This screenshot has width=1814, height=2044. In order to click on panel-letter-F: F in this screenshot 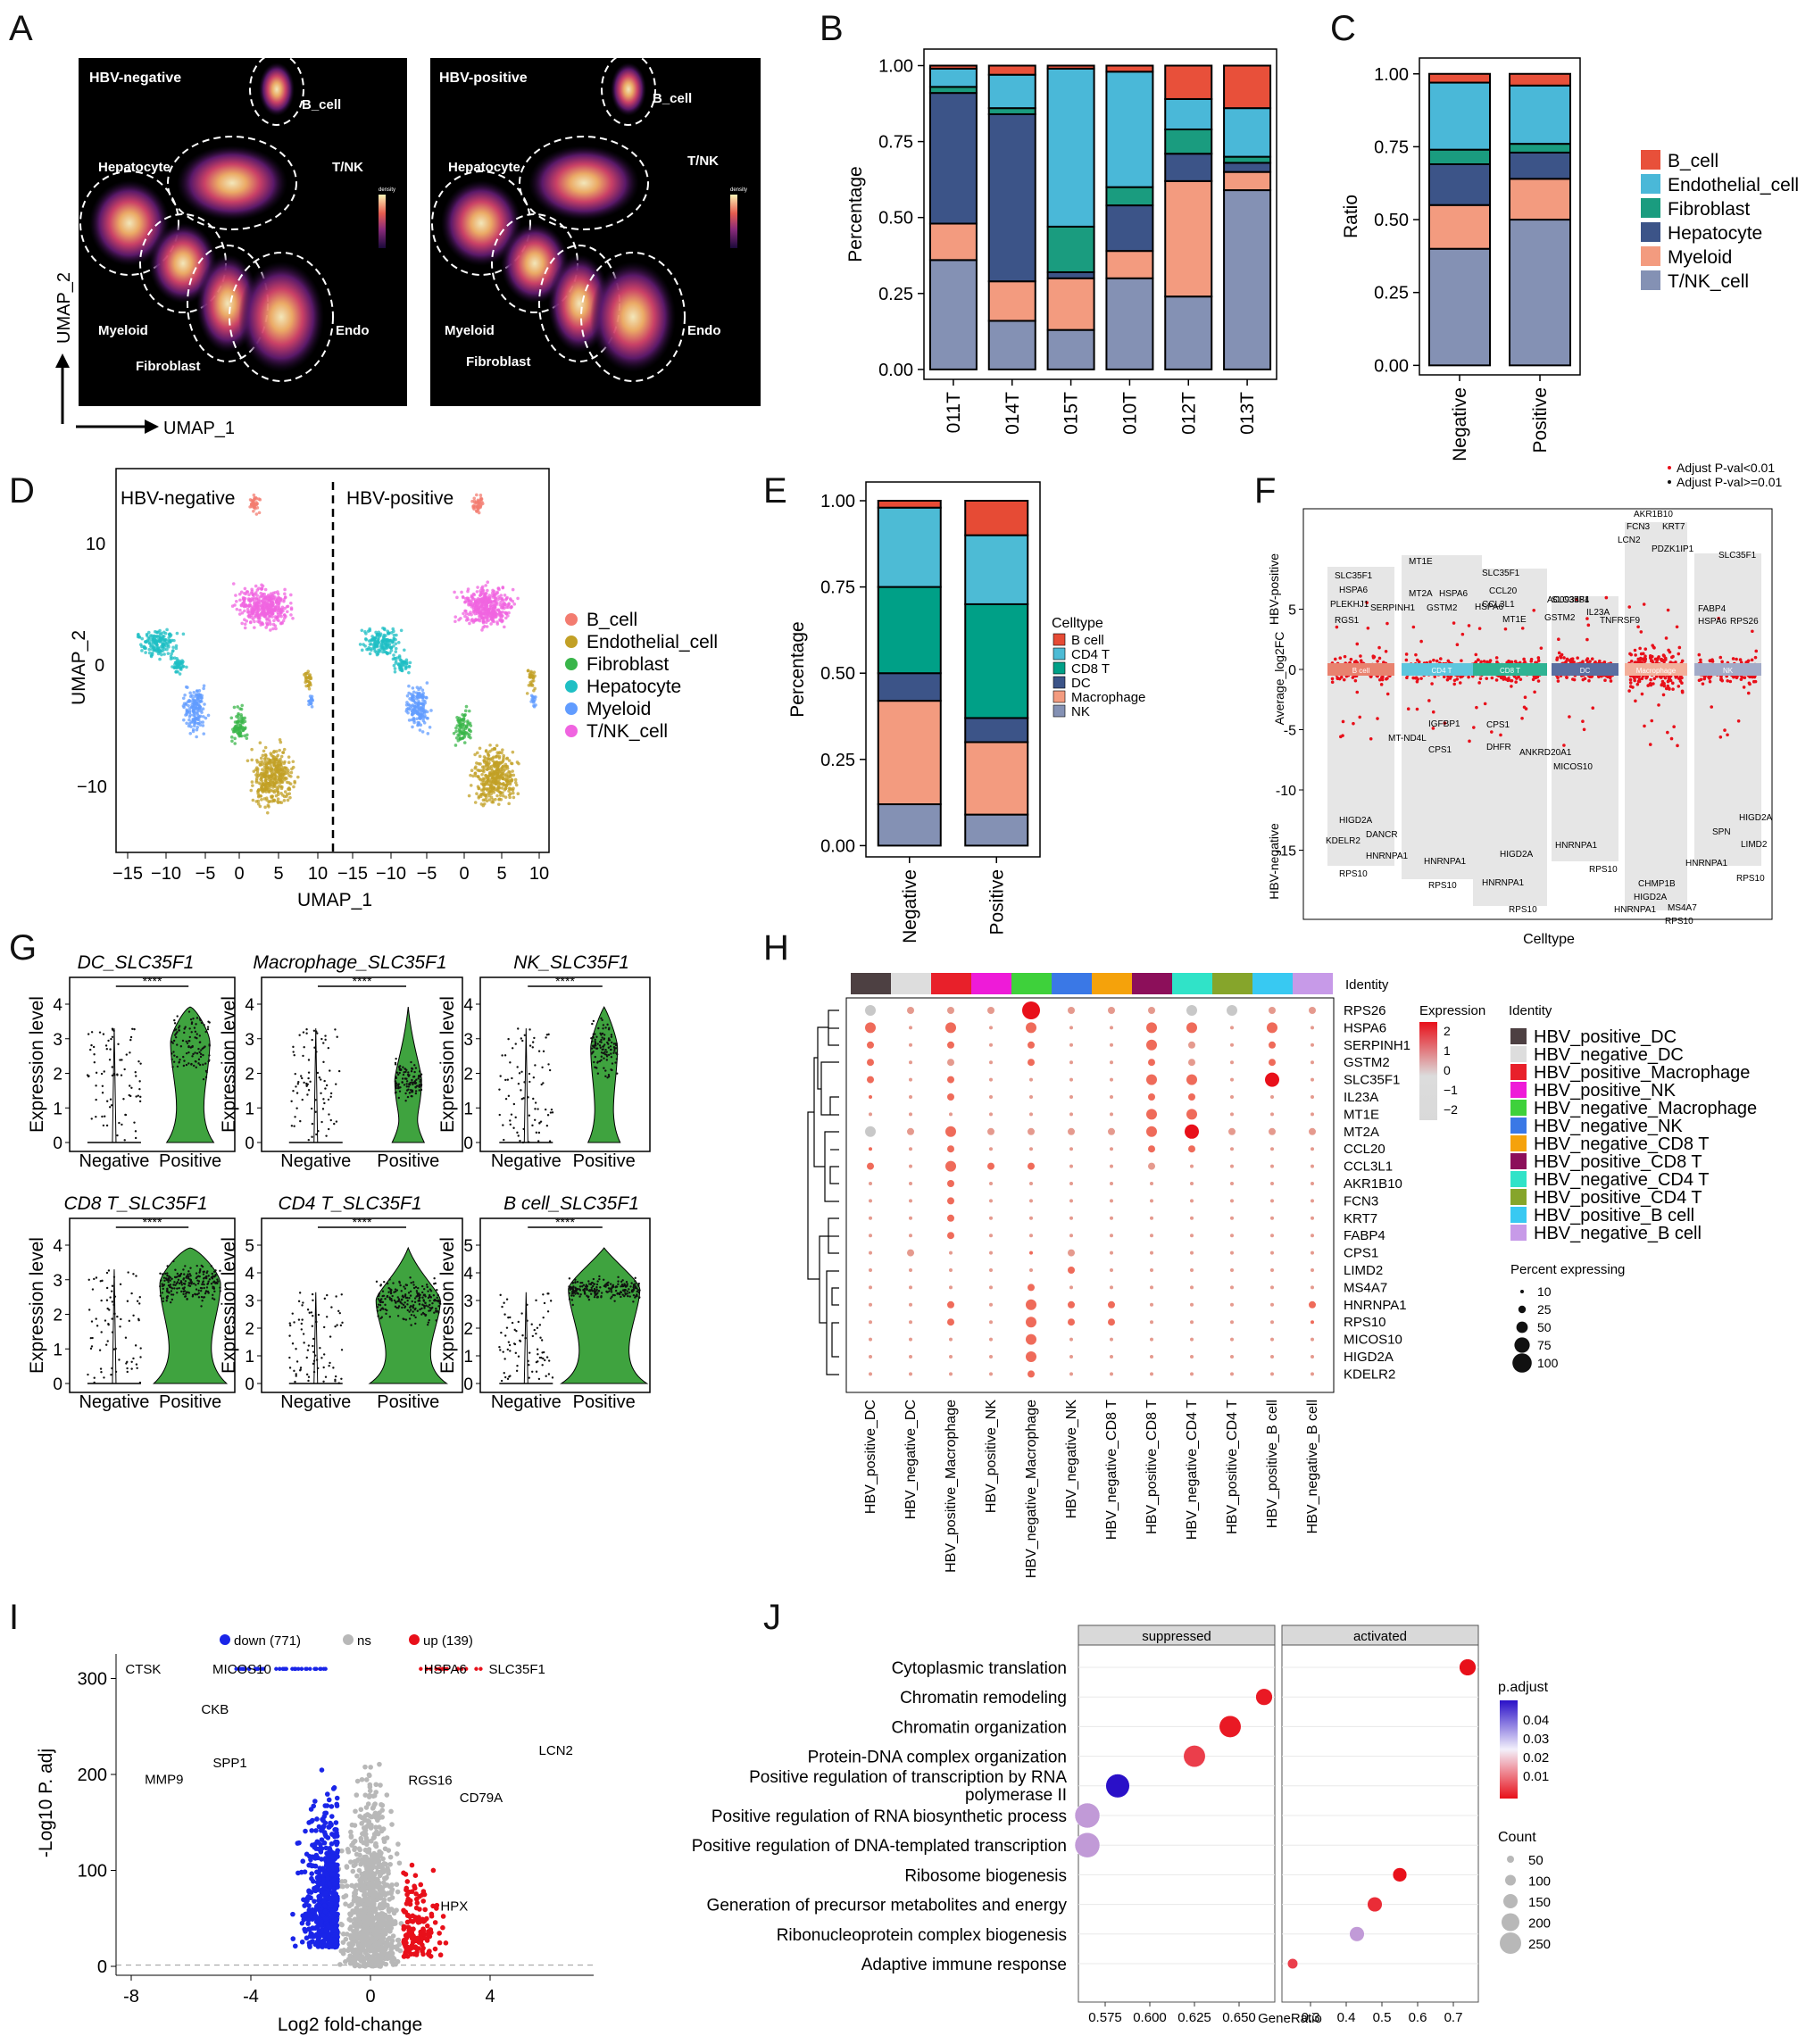, I will do `click(1265, 491)`.